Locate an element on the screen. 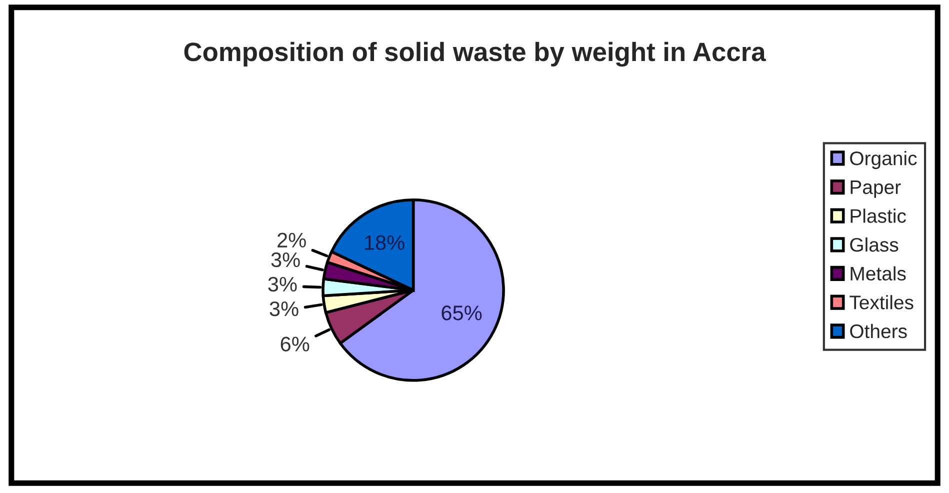 This screenshot has height=493, width=949. legend-label: Others is located at coordinates (878, 331).